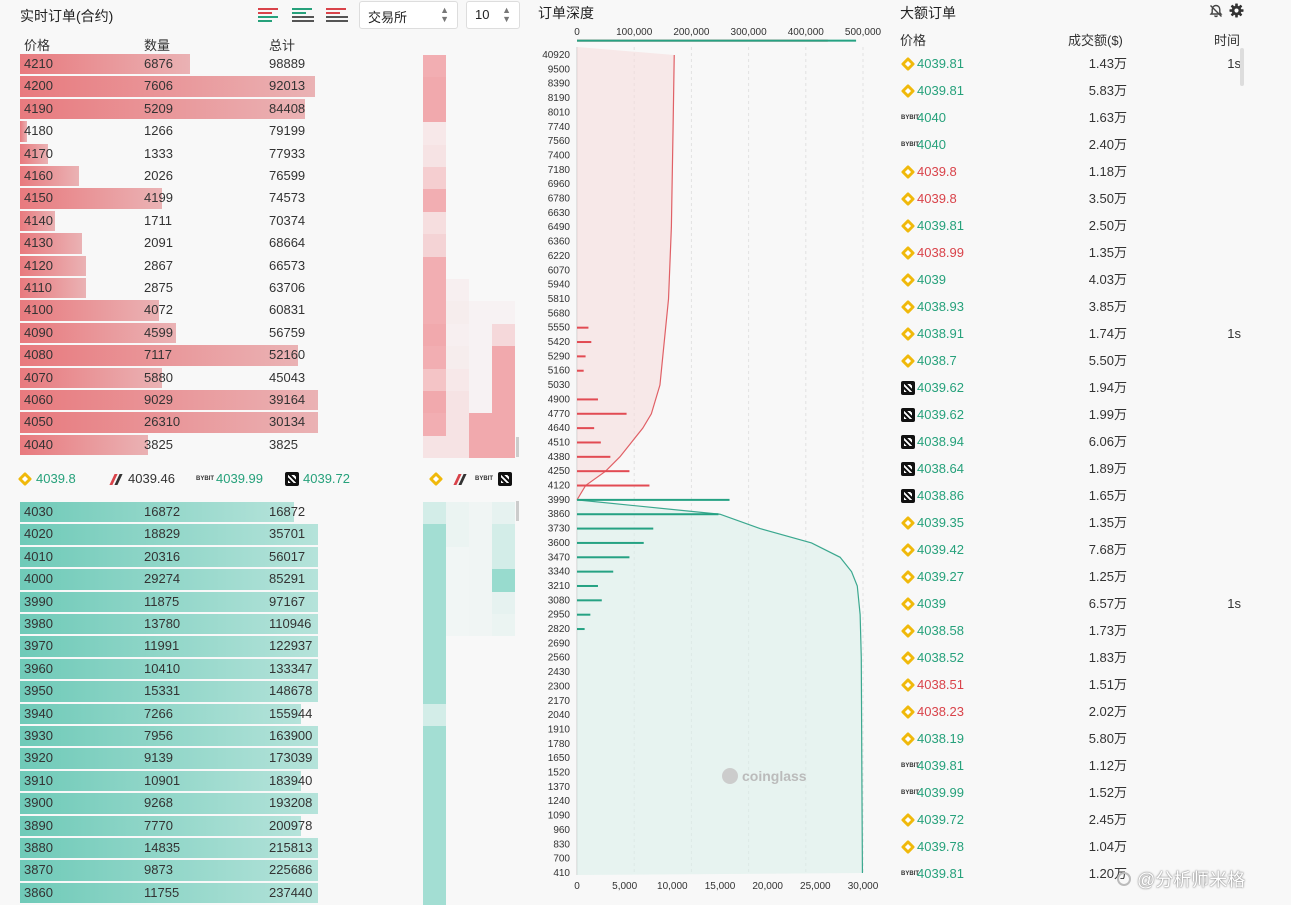  I want to click on view-both-icon, so click(270, 15).